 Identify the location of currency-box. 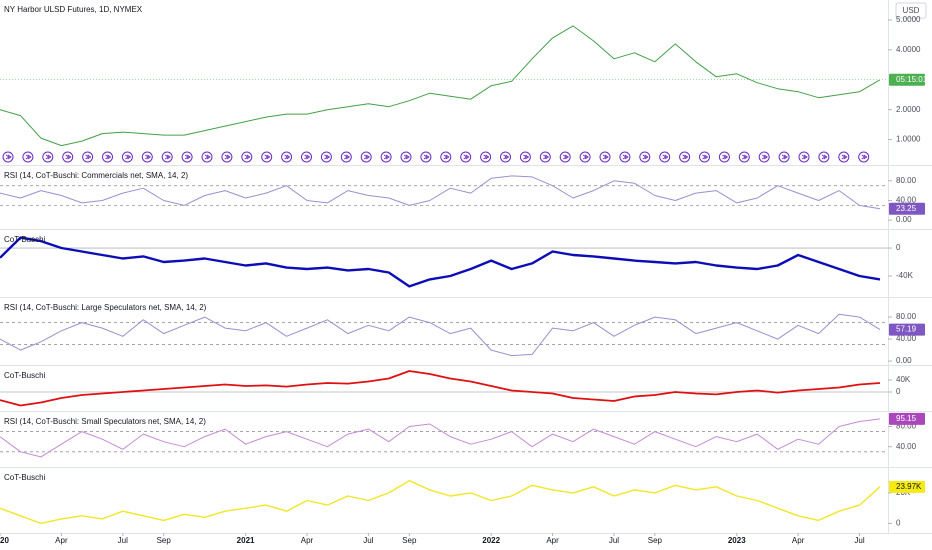
(911, 10).